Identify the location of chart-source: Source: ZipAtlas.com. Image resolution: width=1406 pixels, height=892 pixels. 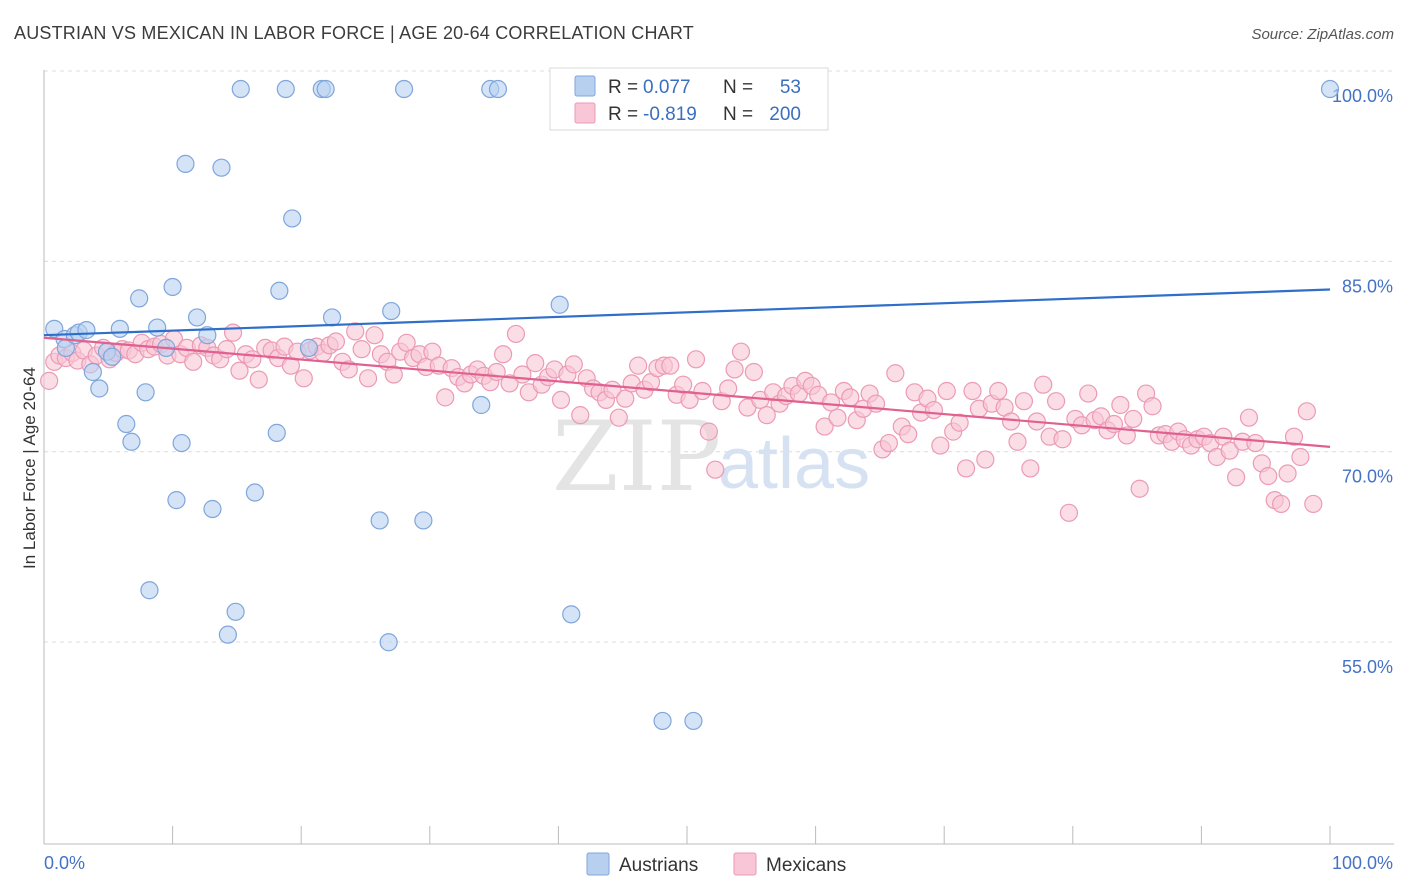
(1322, 34).